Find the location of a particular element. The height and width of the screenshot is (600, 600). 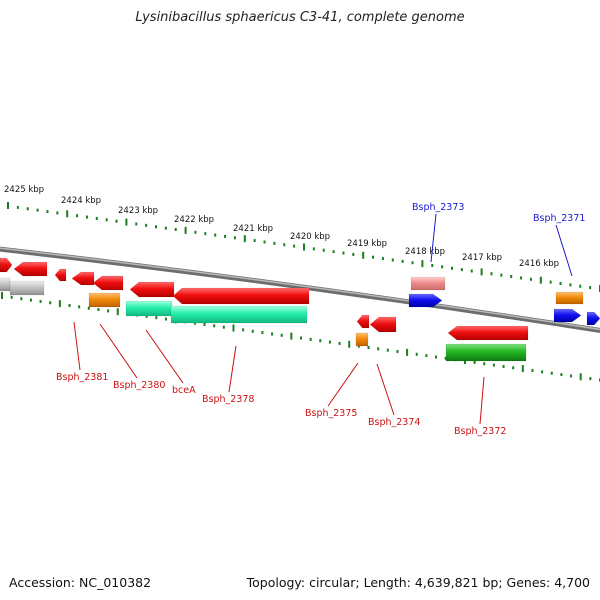

outer-tick-row is located at coordinates (303, 247).